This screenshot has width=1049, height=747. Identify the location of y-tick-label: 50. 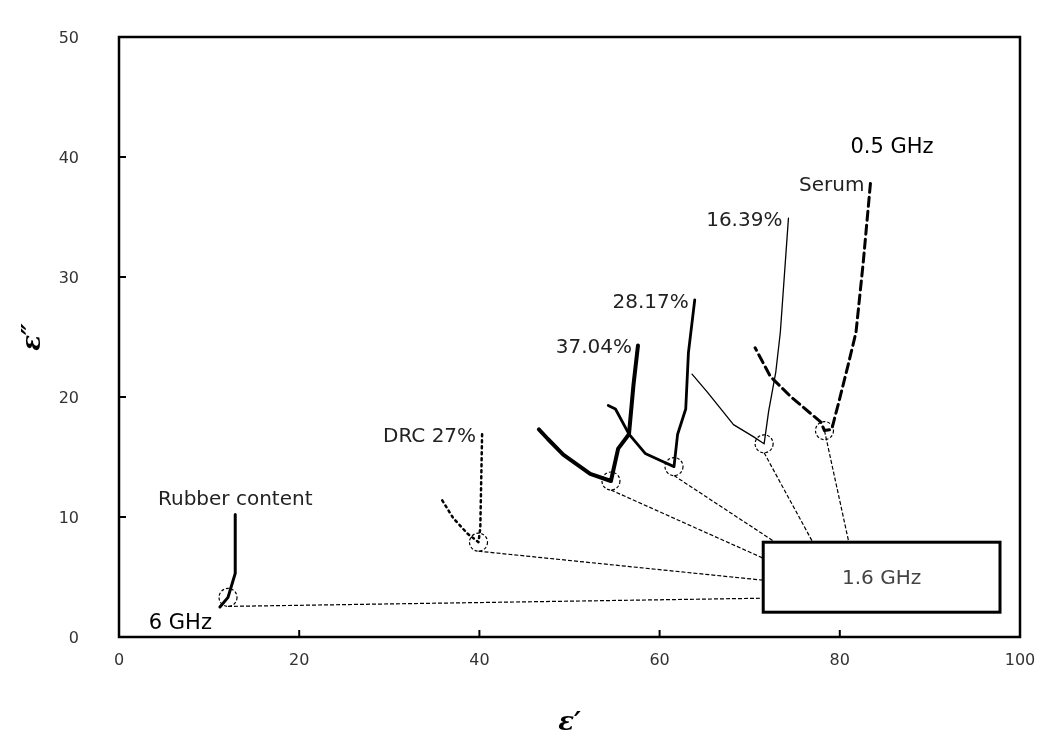
(68, 37).